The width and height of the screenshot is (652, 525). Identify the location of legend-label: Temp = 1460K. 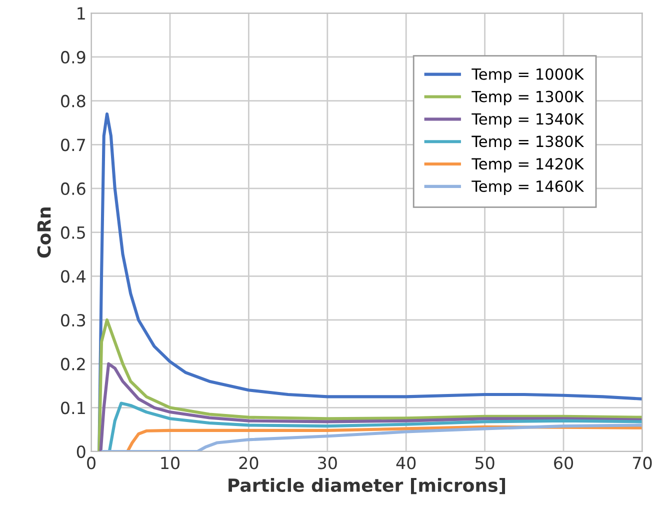
(528, 187).